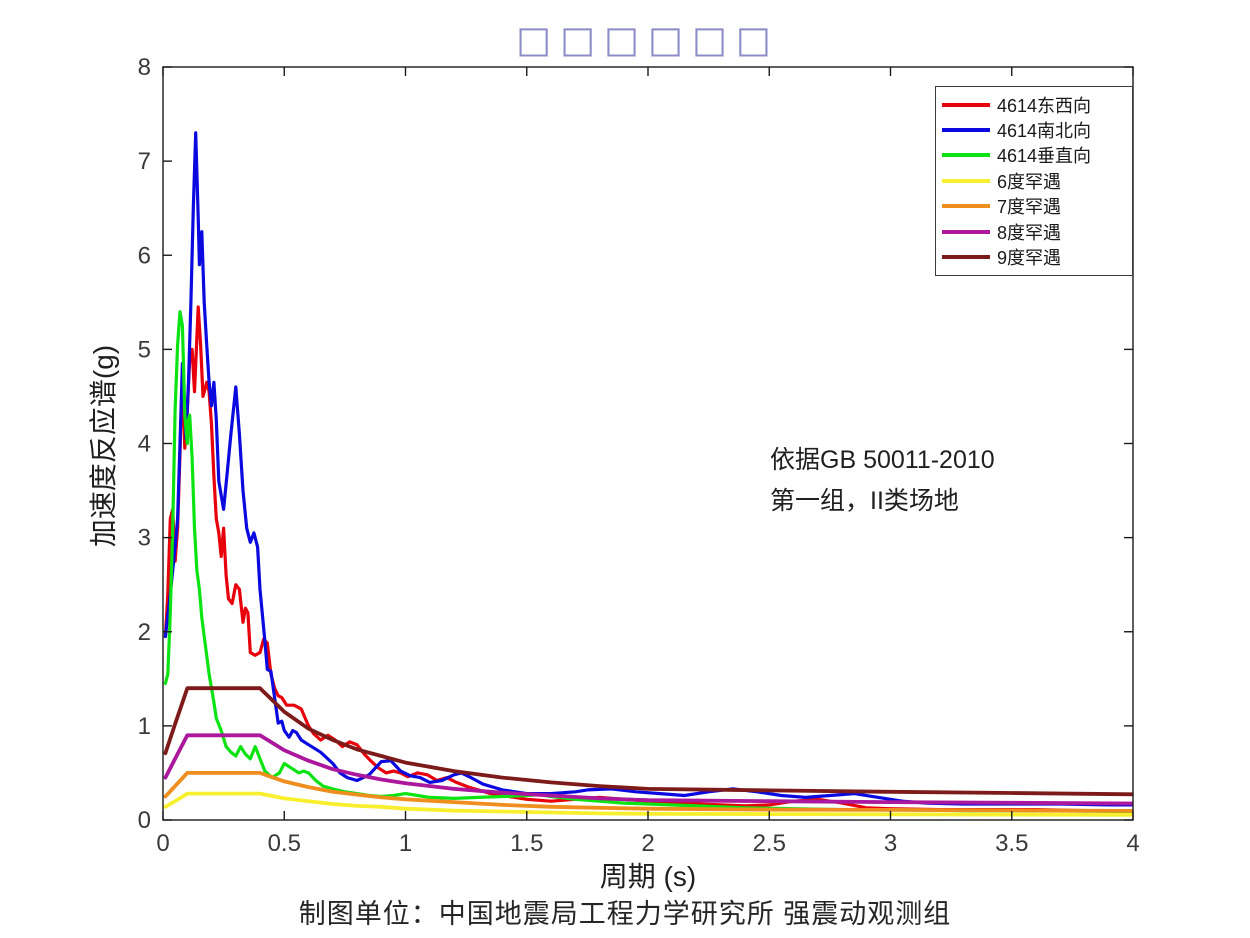  I want to click on x-tick-label: 2.5, so click(769, 843).